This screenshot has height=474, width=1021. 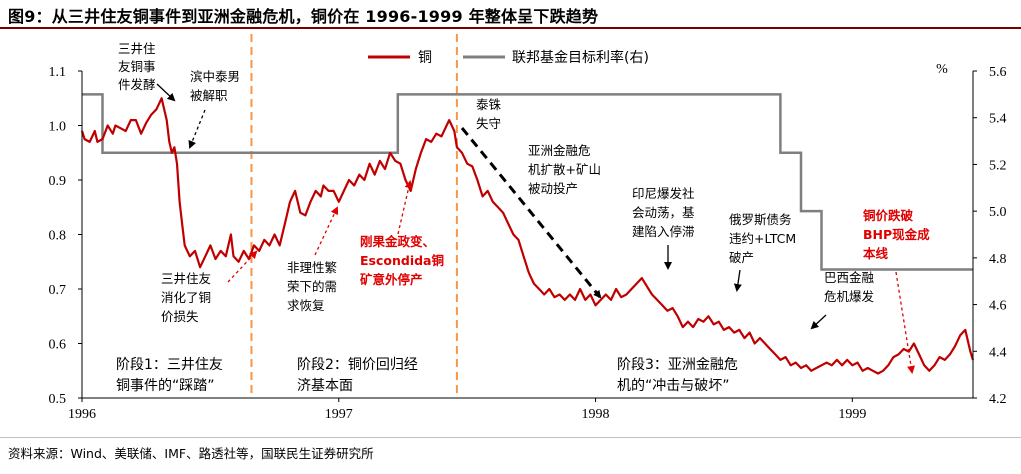 I want to click on legend: 铜 联邦基金目标利率(右), so click(x=508, y=57).